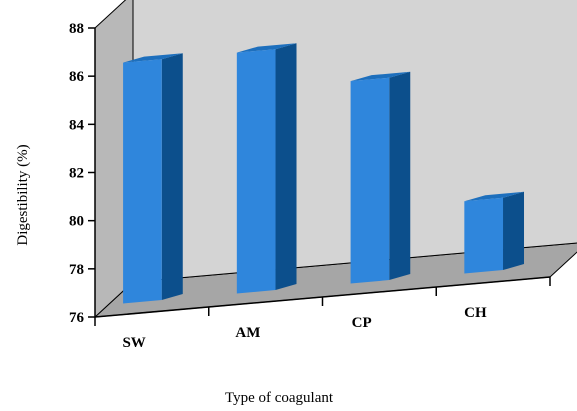  What do you see at coordinates (76, 174) in the screenshot?
I see `y-tick-label: 82` at bounding box center [76, 174].